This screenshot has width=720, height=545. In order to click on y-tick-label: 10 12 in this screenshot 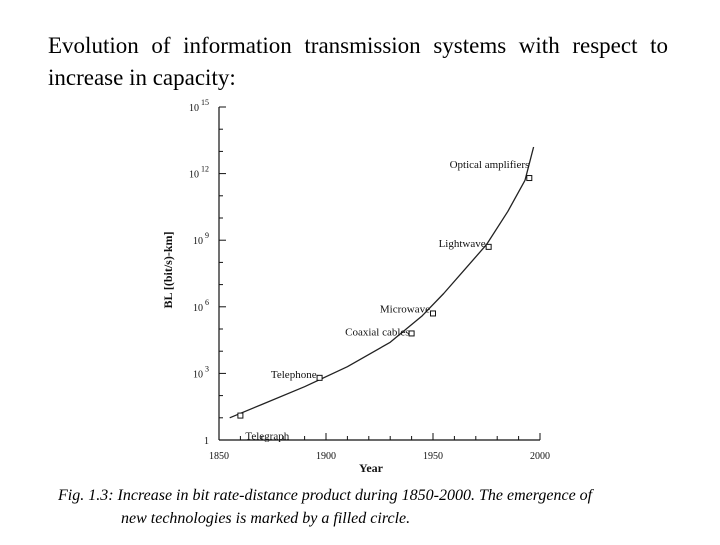, I will do `click(199, 173)`.